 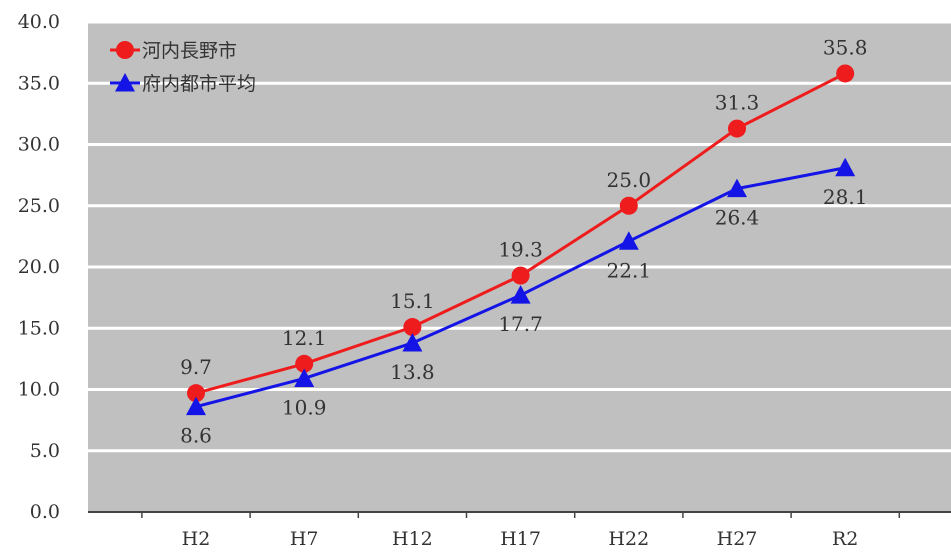 What do you see at coordinates (412, 372) in the screenshot?
I see `data-label: 13.8` at bounding box center [412, 372].